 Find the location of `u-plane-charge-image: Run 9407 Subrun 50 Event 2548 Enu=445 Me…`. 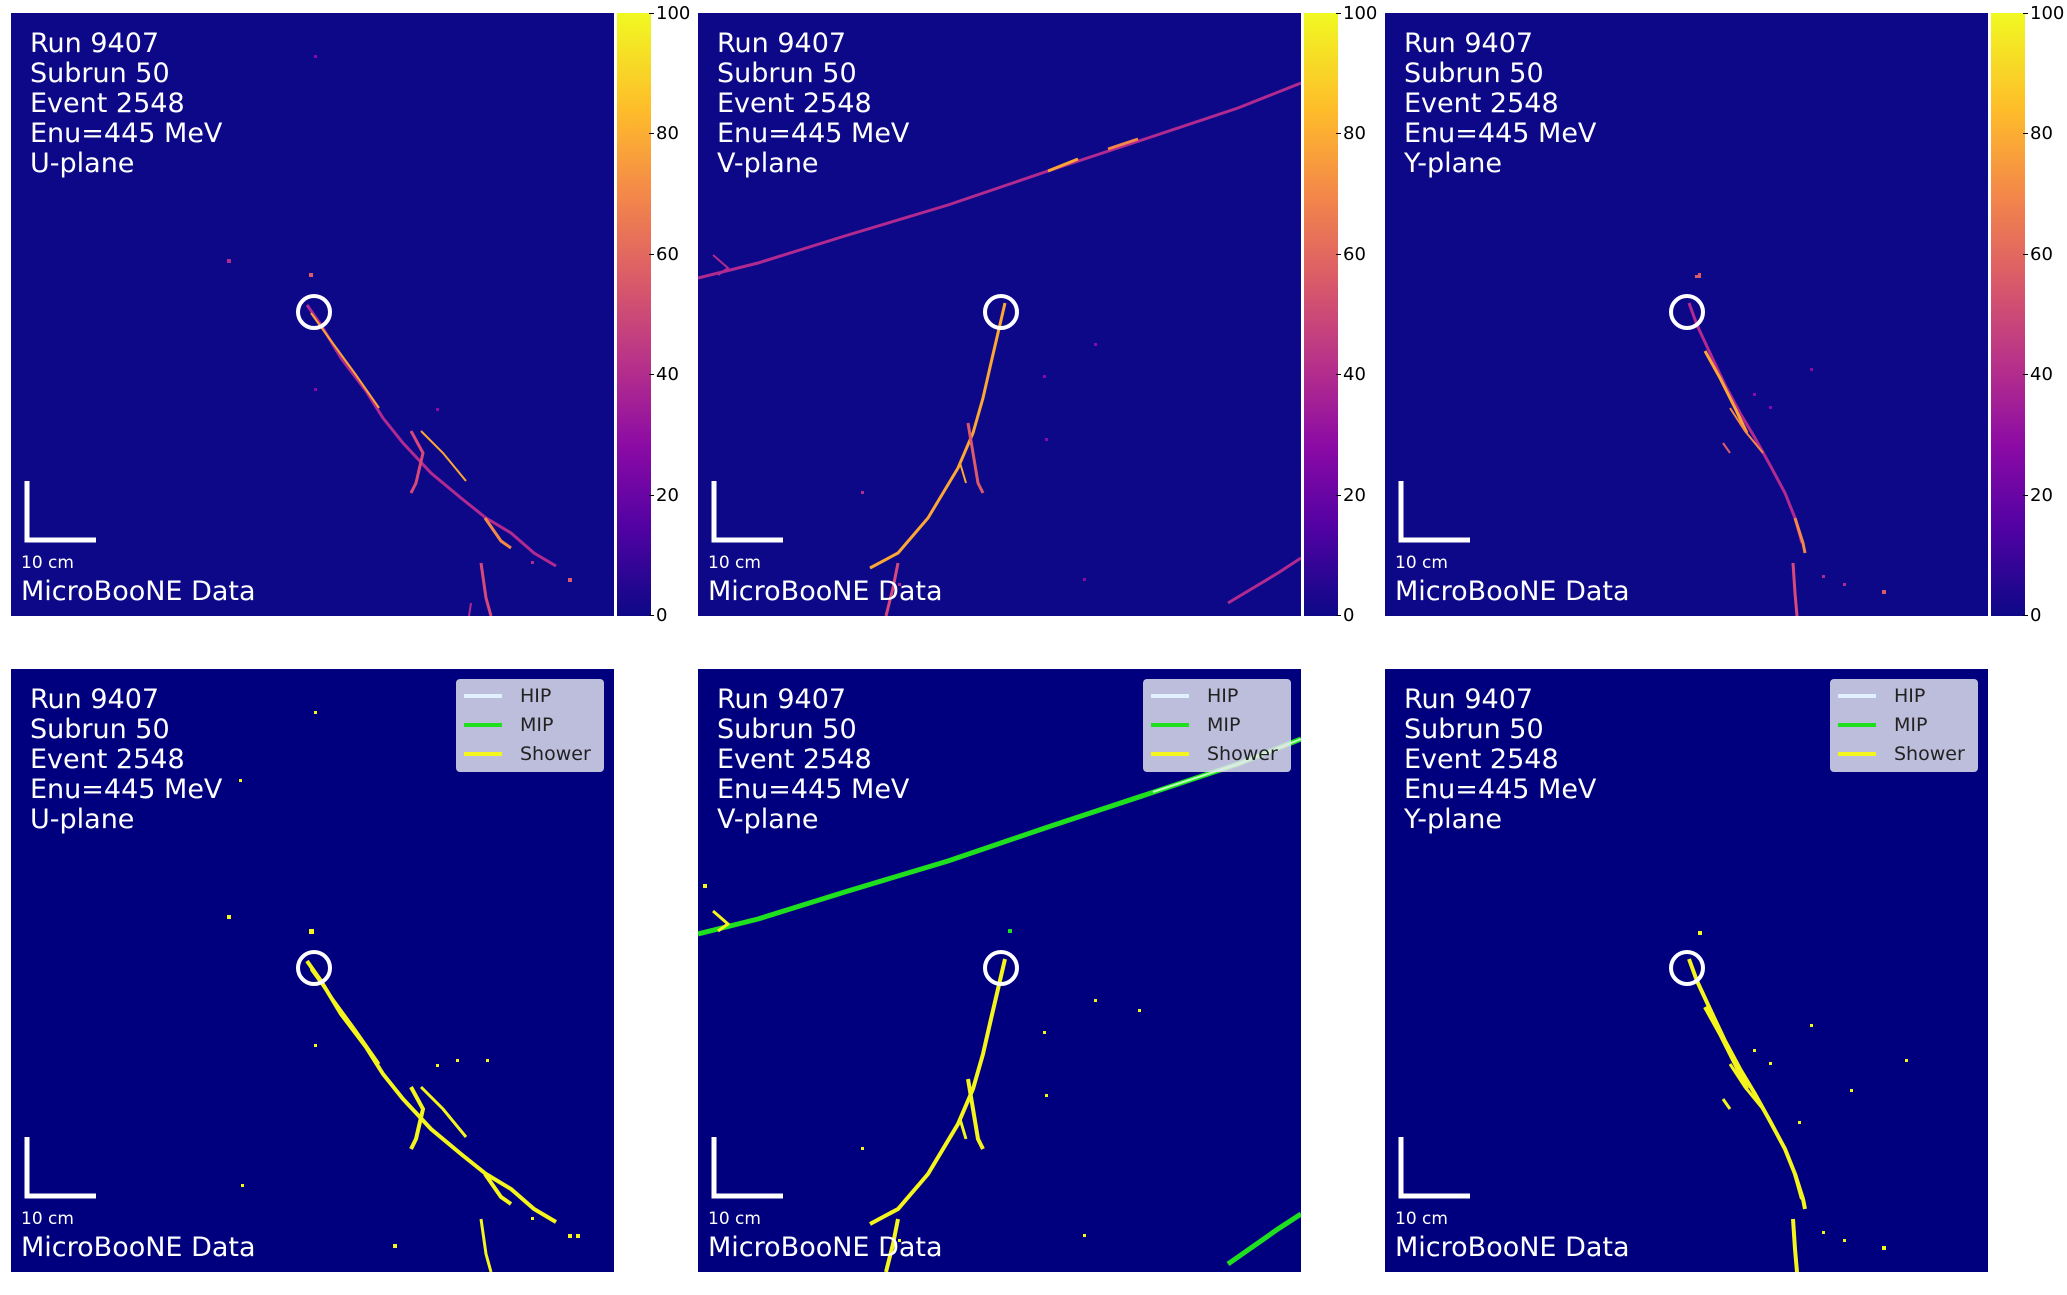

u-plane-charge-image: Run 9407 Subrun 50 Event 2548 Enu=445 Me… is located at coordinates (312, 314).